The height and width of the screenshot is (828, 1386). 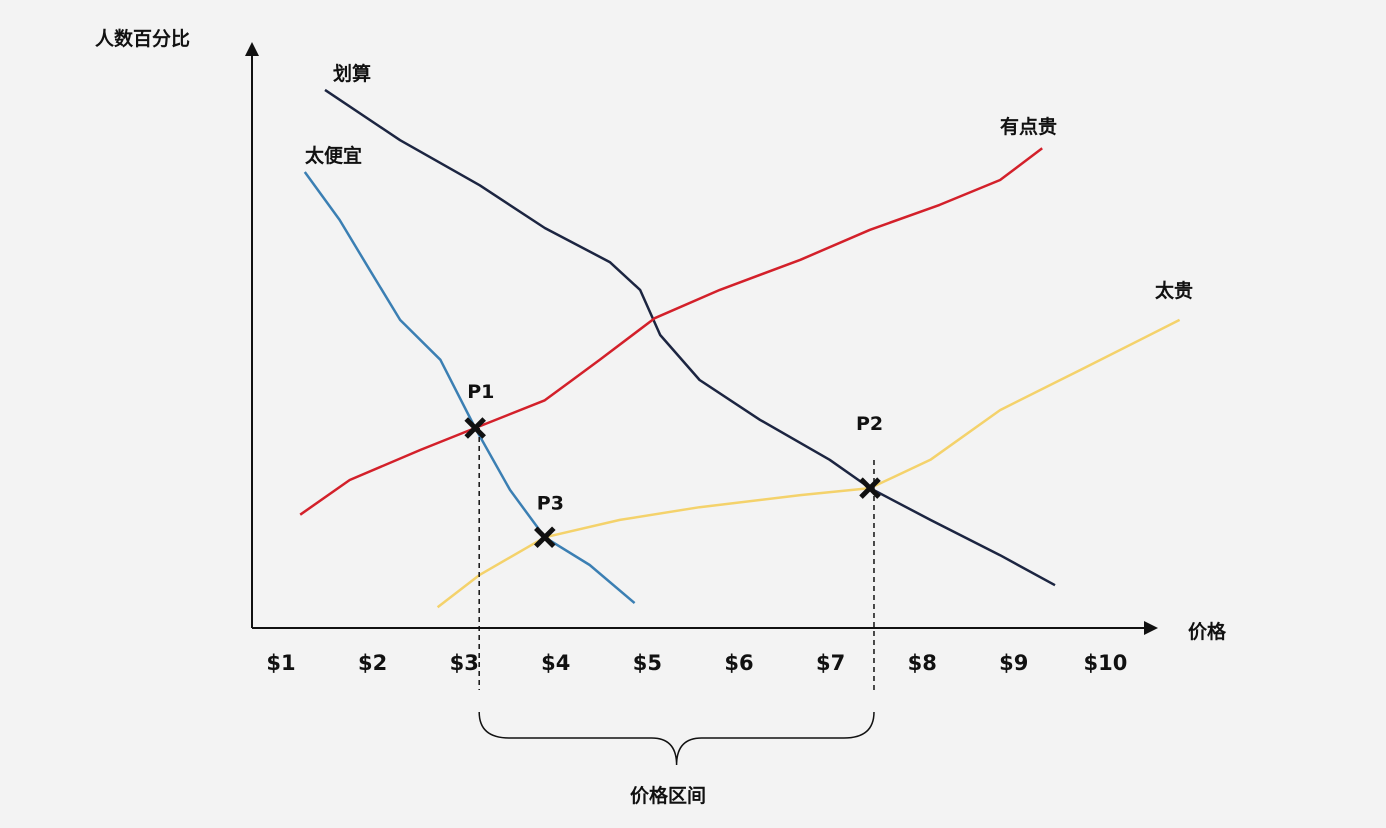 I want to click on range-label: 价格区间, so click(x=668, y=795).